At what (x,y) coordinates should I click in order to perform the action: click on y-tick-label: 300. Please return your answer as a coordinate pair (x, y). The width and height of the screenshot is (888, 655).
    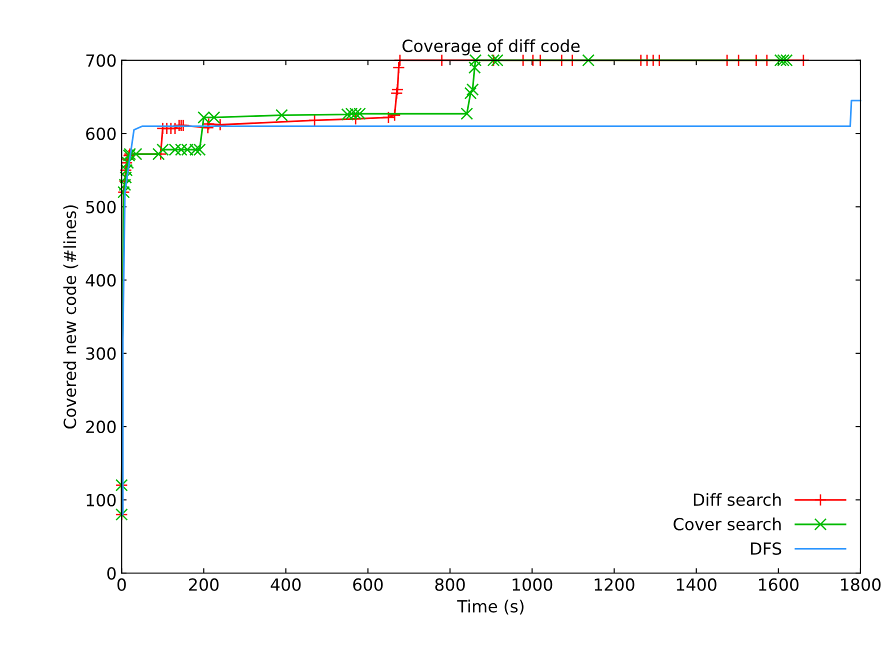
    Looking at the image, I should click on (101, 353).